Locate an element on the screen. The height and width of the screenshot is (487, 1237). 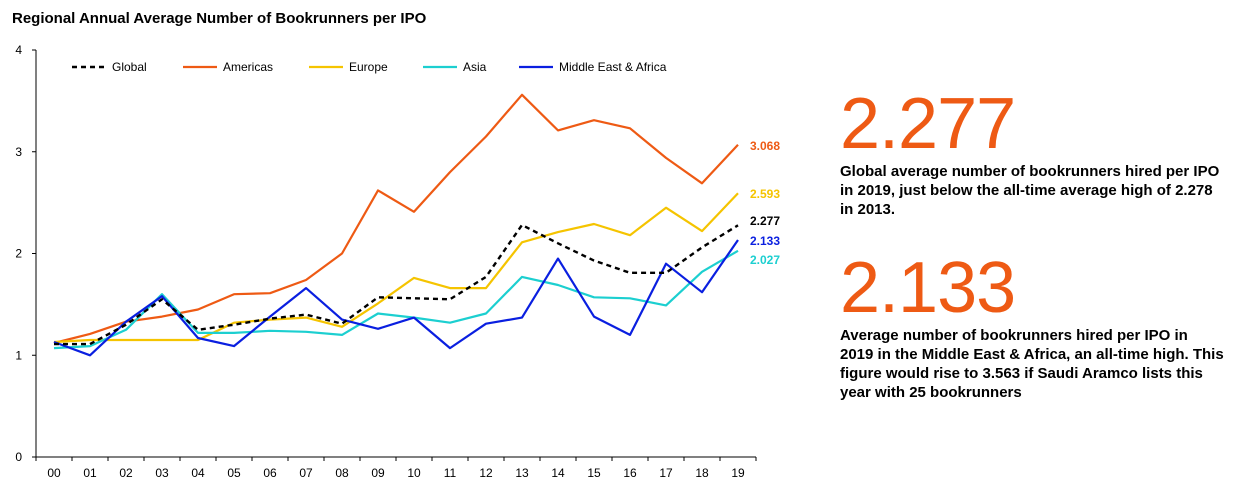
x-tick-label: 08 is located at coordinates (342, 473).